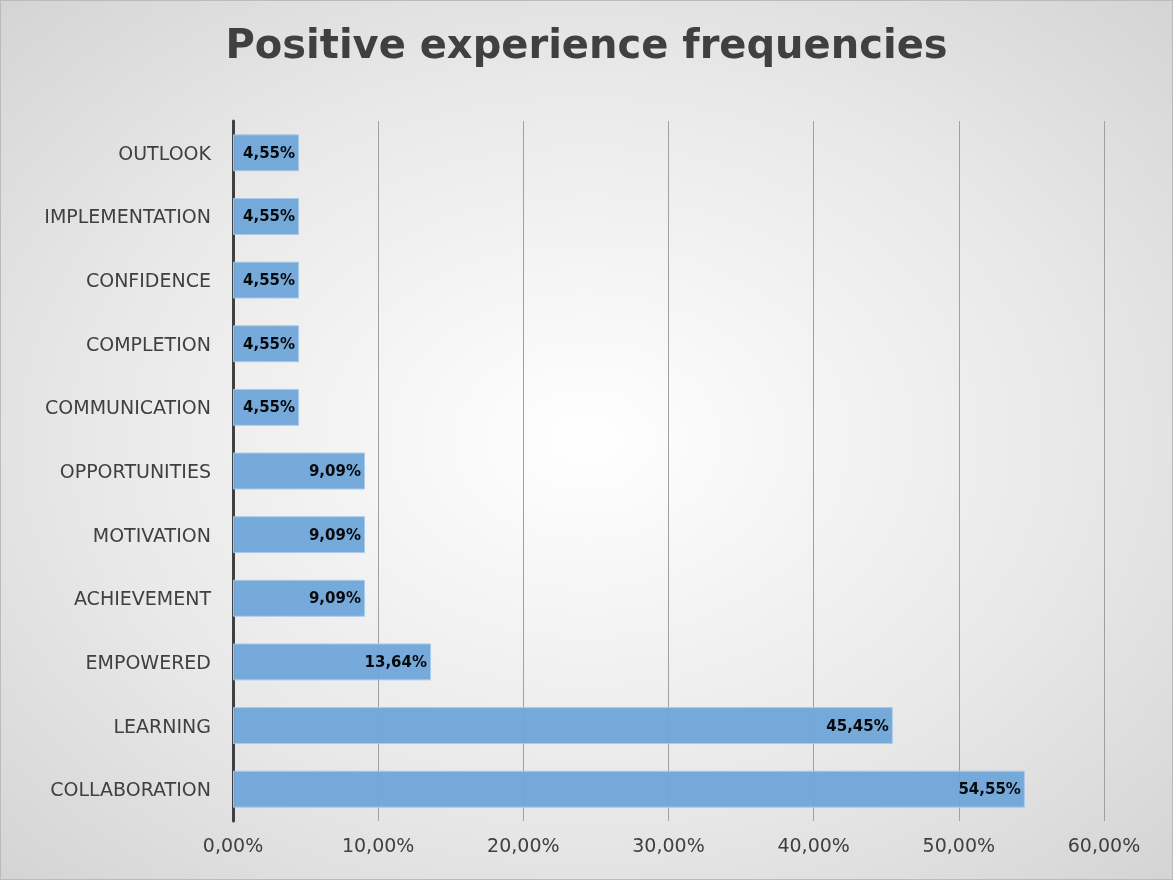 The height and width of the screenshot is (880, 1173). I want to click on y-tick-label: LEARNING, so click(162, 725).